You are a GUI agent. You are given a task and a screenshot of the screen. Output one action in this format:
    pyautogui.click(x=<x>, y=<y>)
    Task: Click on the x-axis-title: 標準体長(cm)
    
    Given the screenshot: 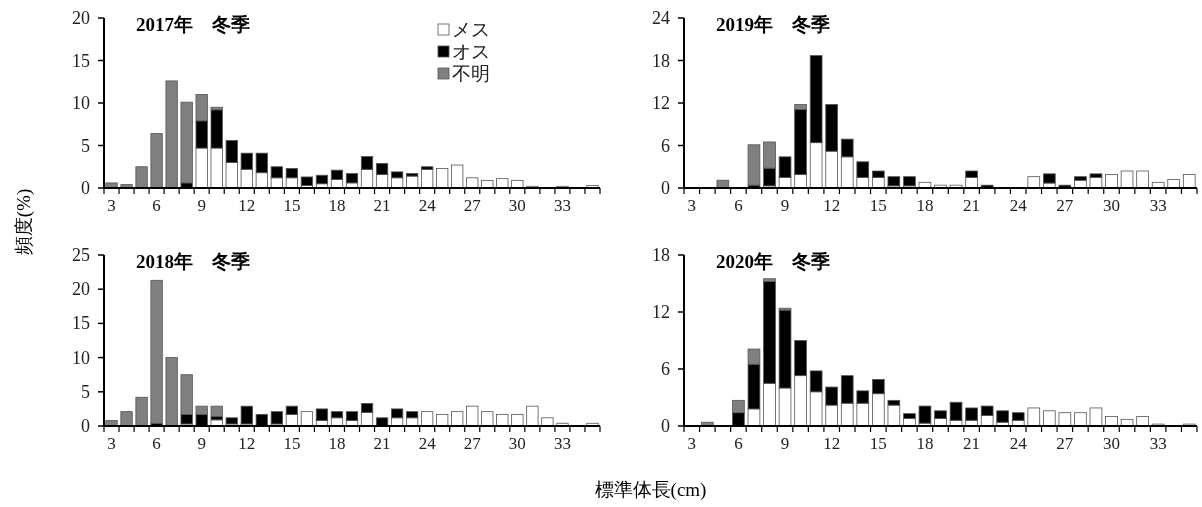 What is the action you would take?
    pyautogui.click(x=650, y=490)
    